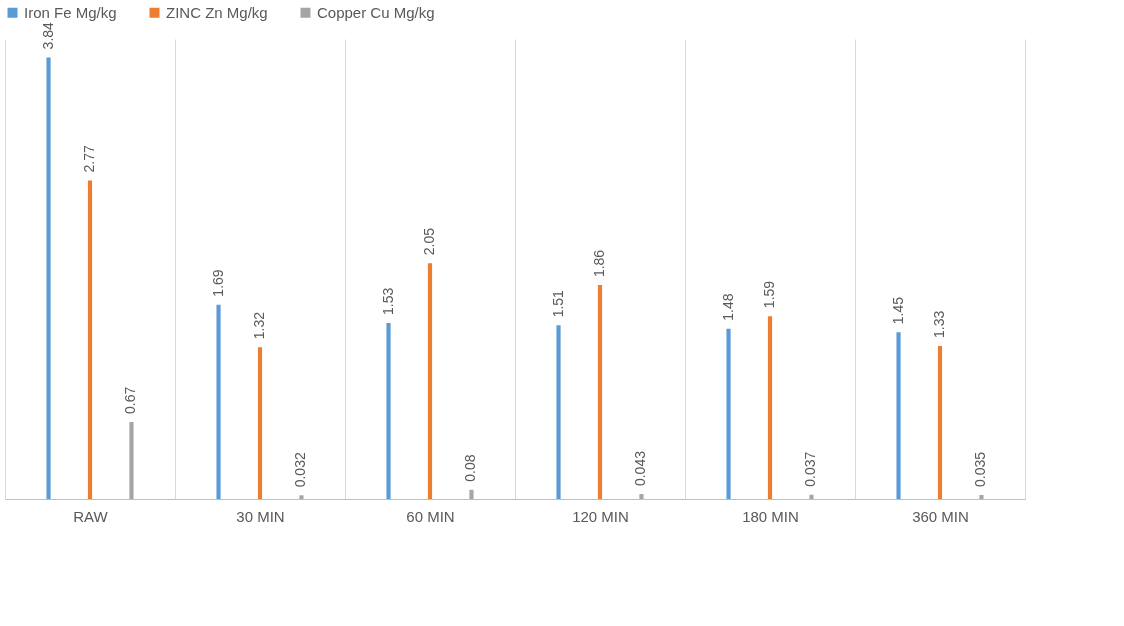 The height and width of the screenshot is (626, 1124). What do you see at coordinates (376, 12) in the screenshot?
I see `legend-label: Copper Cu Mg/kg` at bounding box center [376, 12].